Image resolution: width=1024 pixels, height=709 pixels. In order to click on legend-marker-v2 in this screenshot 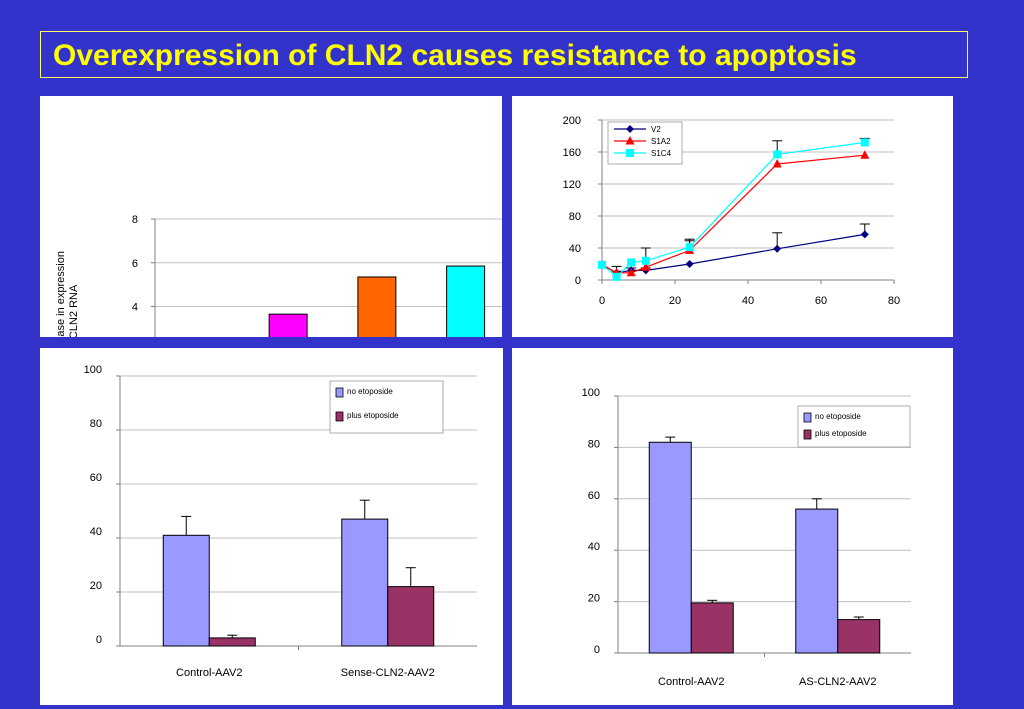, I will do `click(630, 129)`.